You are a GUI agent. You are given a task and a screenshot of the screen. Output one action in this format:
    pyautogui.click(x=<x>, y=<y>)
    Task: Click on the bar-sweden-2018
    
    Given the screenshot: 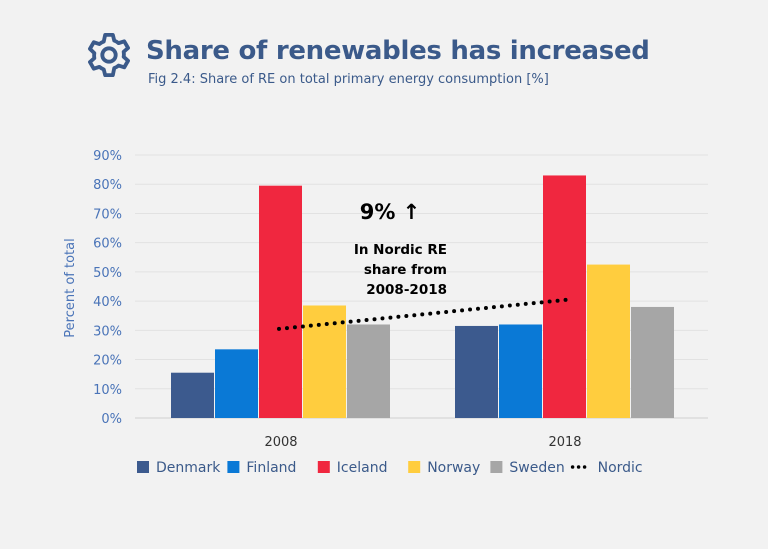 What is the action you would take?
    pyautogui.click(x=652, y=362)
    